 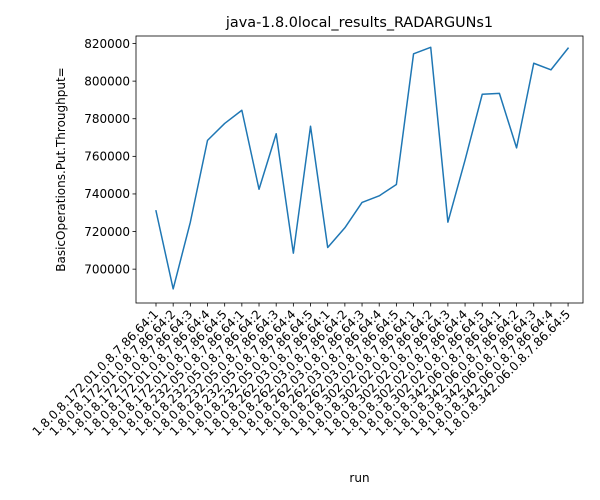 What do you see at coordinates (359, 478) in the screenshot?
I see `x-axis-label: run` at bounding box center [359, 478].